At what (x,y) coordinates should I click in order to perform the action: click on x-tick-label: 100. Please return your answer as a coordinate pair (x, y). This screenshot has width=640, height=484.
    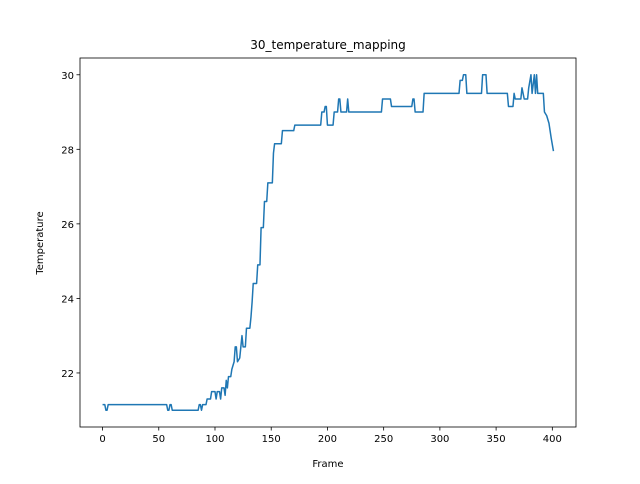
    Looking at the image, I should click on (214, 439).